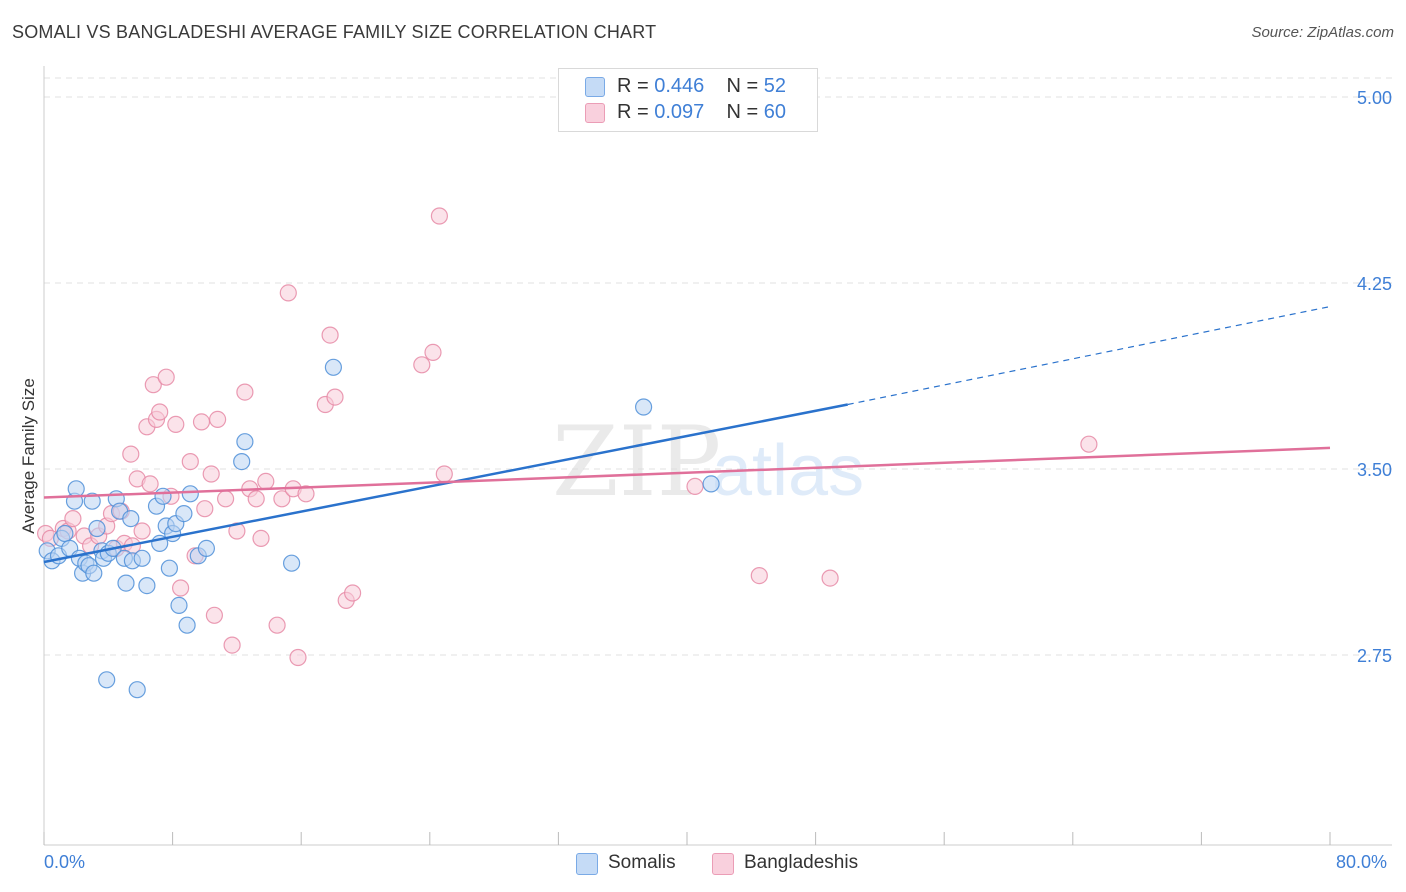  Describe the element at coordinates (1374, 284) in the screenshot. I see `y-tick-label: 4.25` at that location.